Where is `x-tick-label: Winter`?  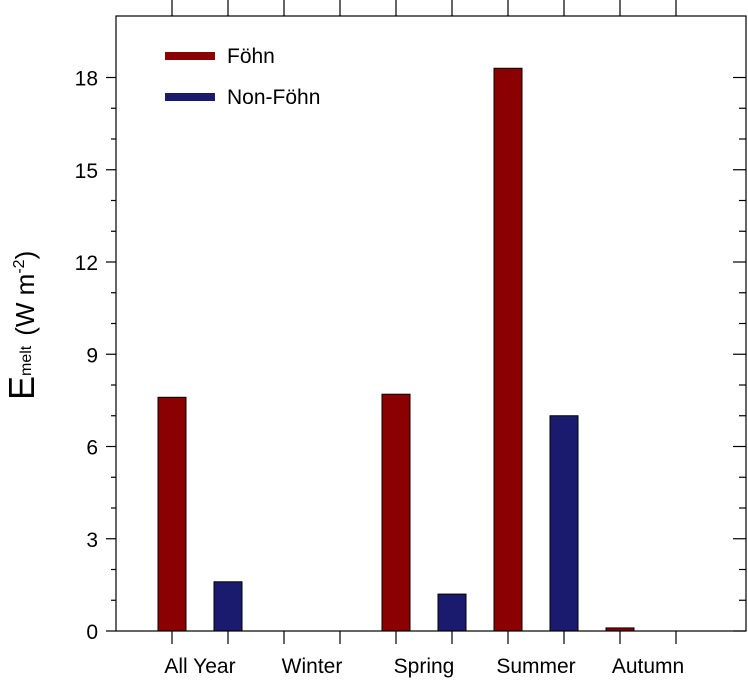 x-tick-label: Winter is located at coordinates (312, 666).